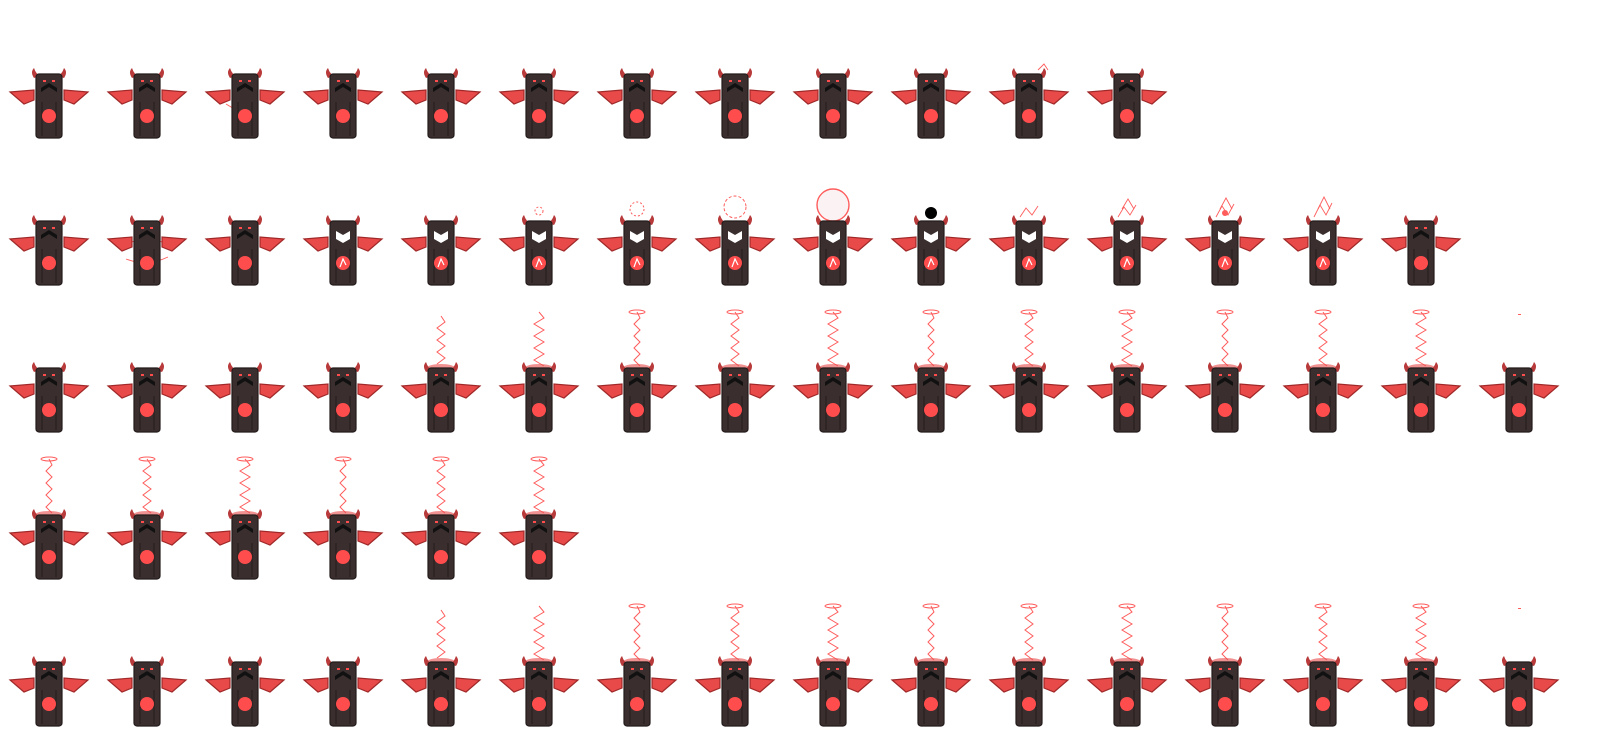 This screenshot has width=1600, height=750. I want to click on totem-body, so click(833, 253).